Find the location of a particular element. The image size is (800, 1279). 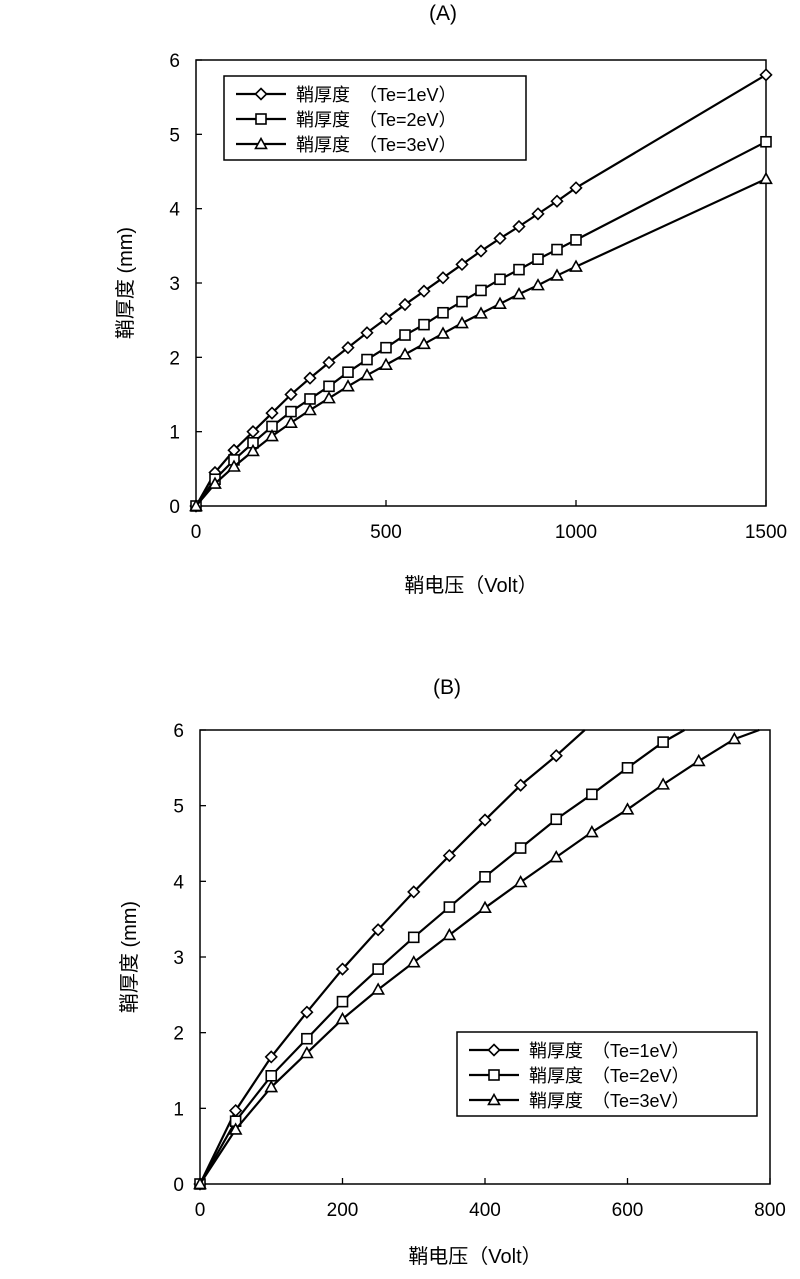

x-tick-label: 600 is located at coordinates (628, 1210).